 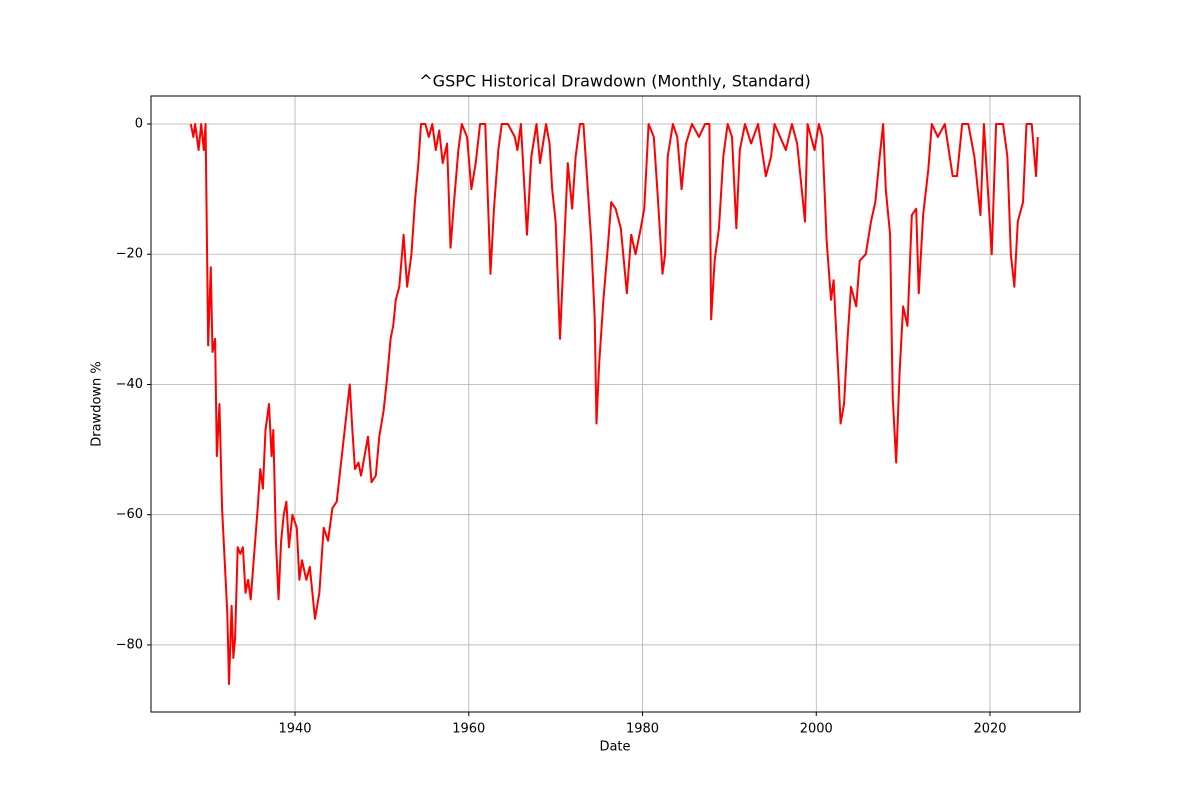 I want to click on y-tick-label: −60, so click(x=129, y=514).